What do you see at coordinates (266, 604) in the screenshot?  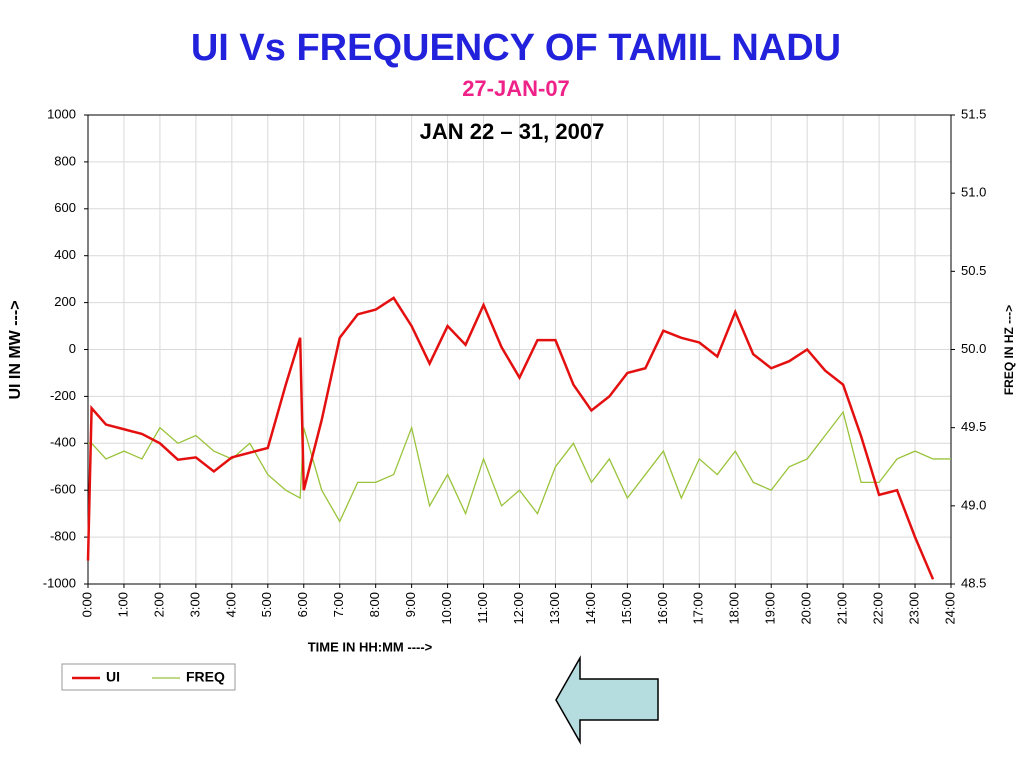 I see `x-tick-label: 5:00` at bounding box center [266, 604].